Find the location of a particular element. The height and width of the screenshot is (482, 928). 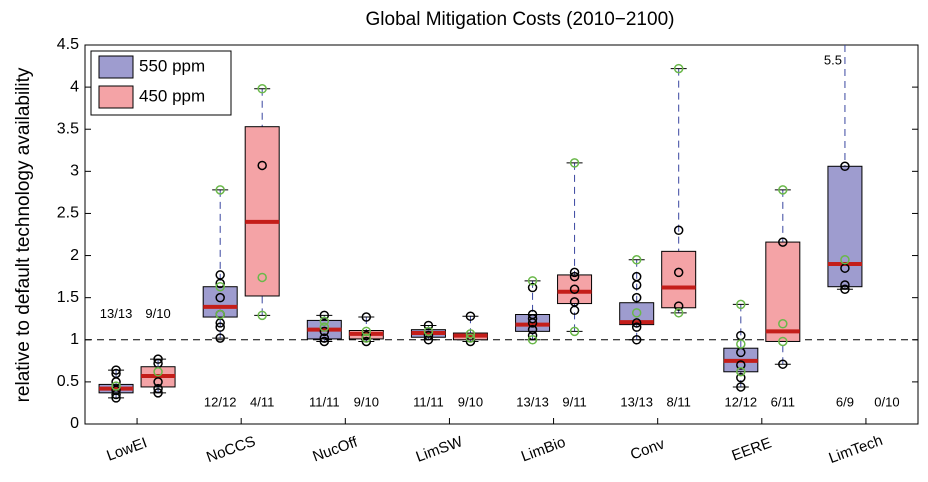

count-label: 0/10 is located at coordinates (886, 401).